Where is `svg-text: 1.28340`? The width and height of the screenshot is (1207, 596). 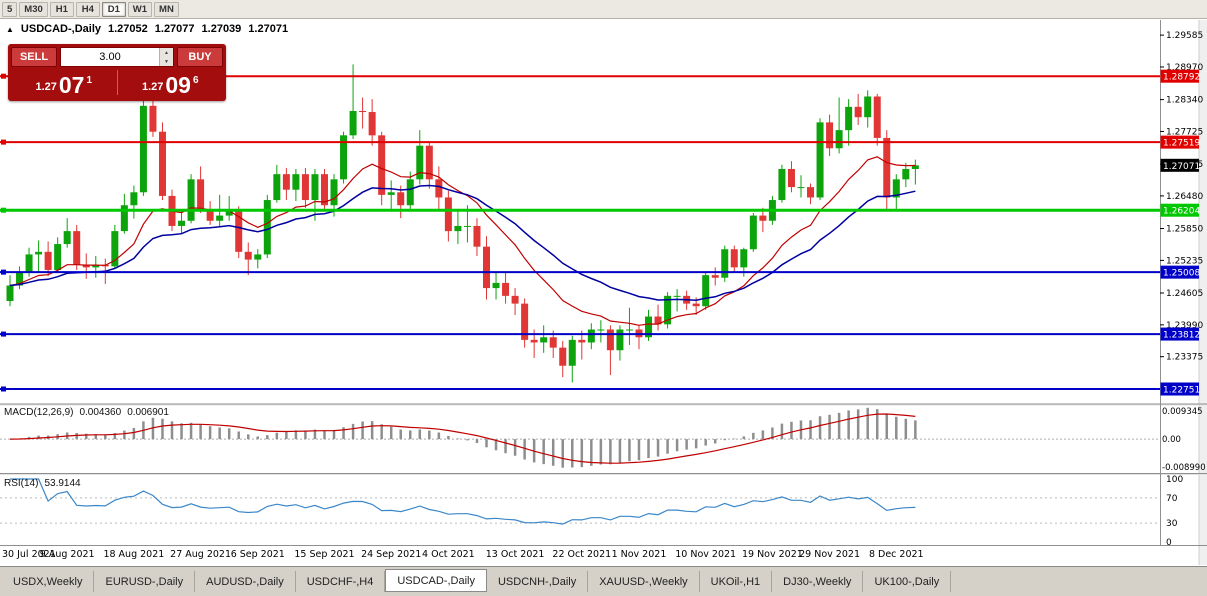
svg-text: 1.28340 is located at coordinates (1184, 101).